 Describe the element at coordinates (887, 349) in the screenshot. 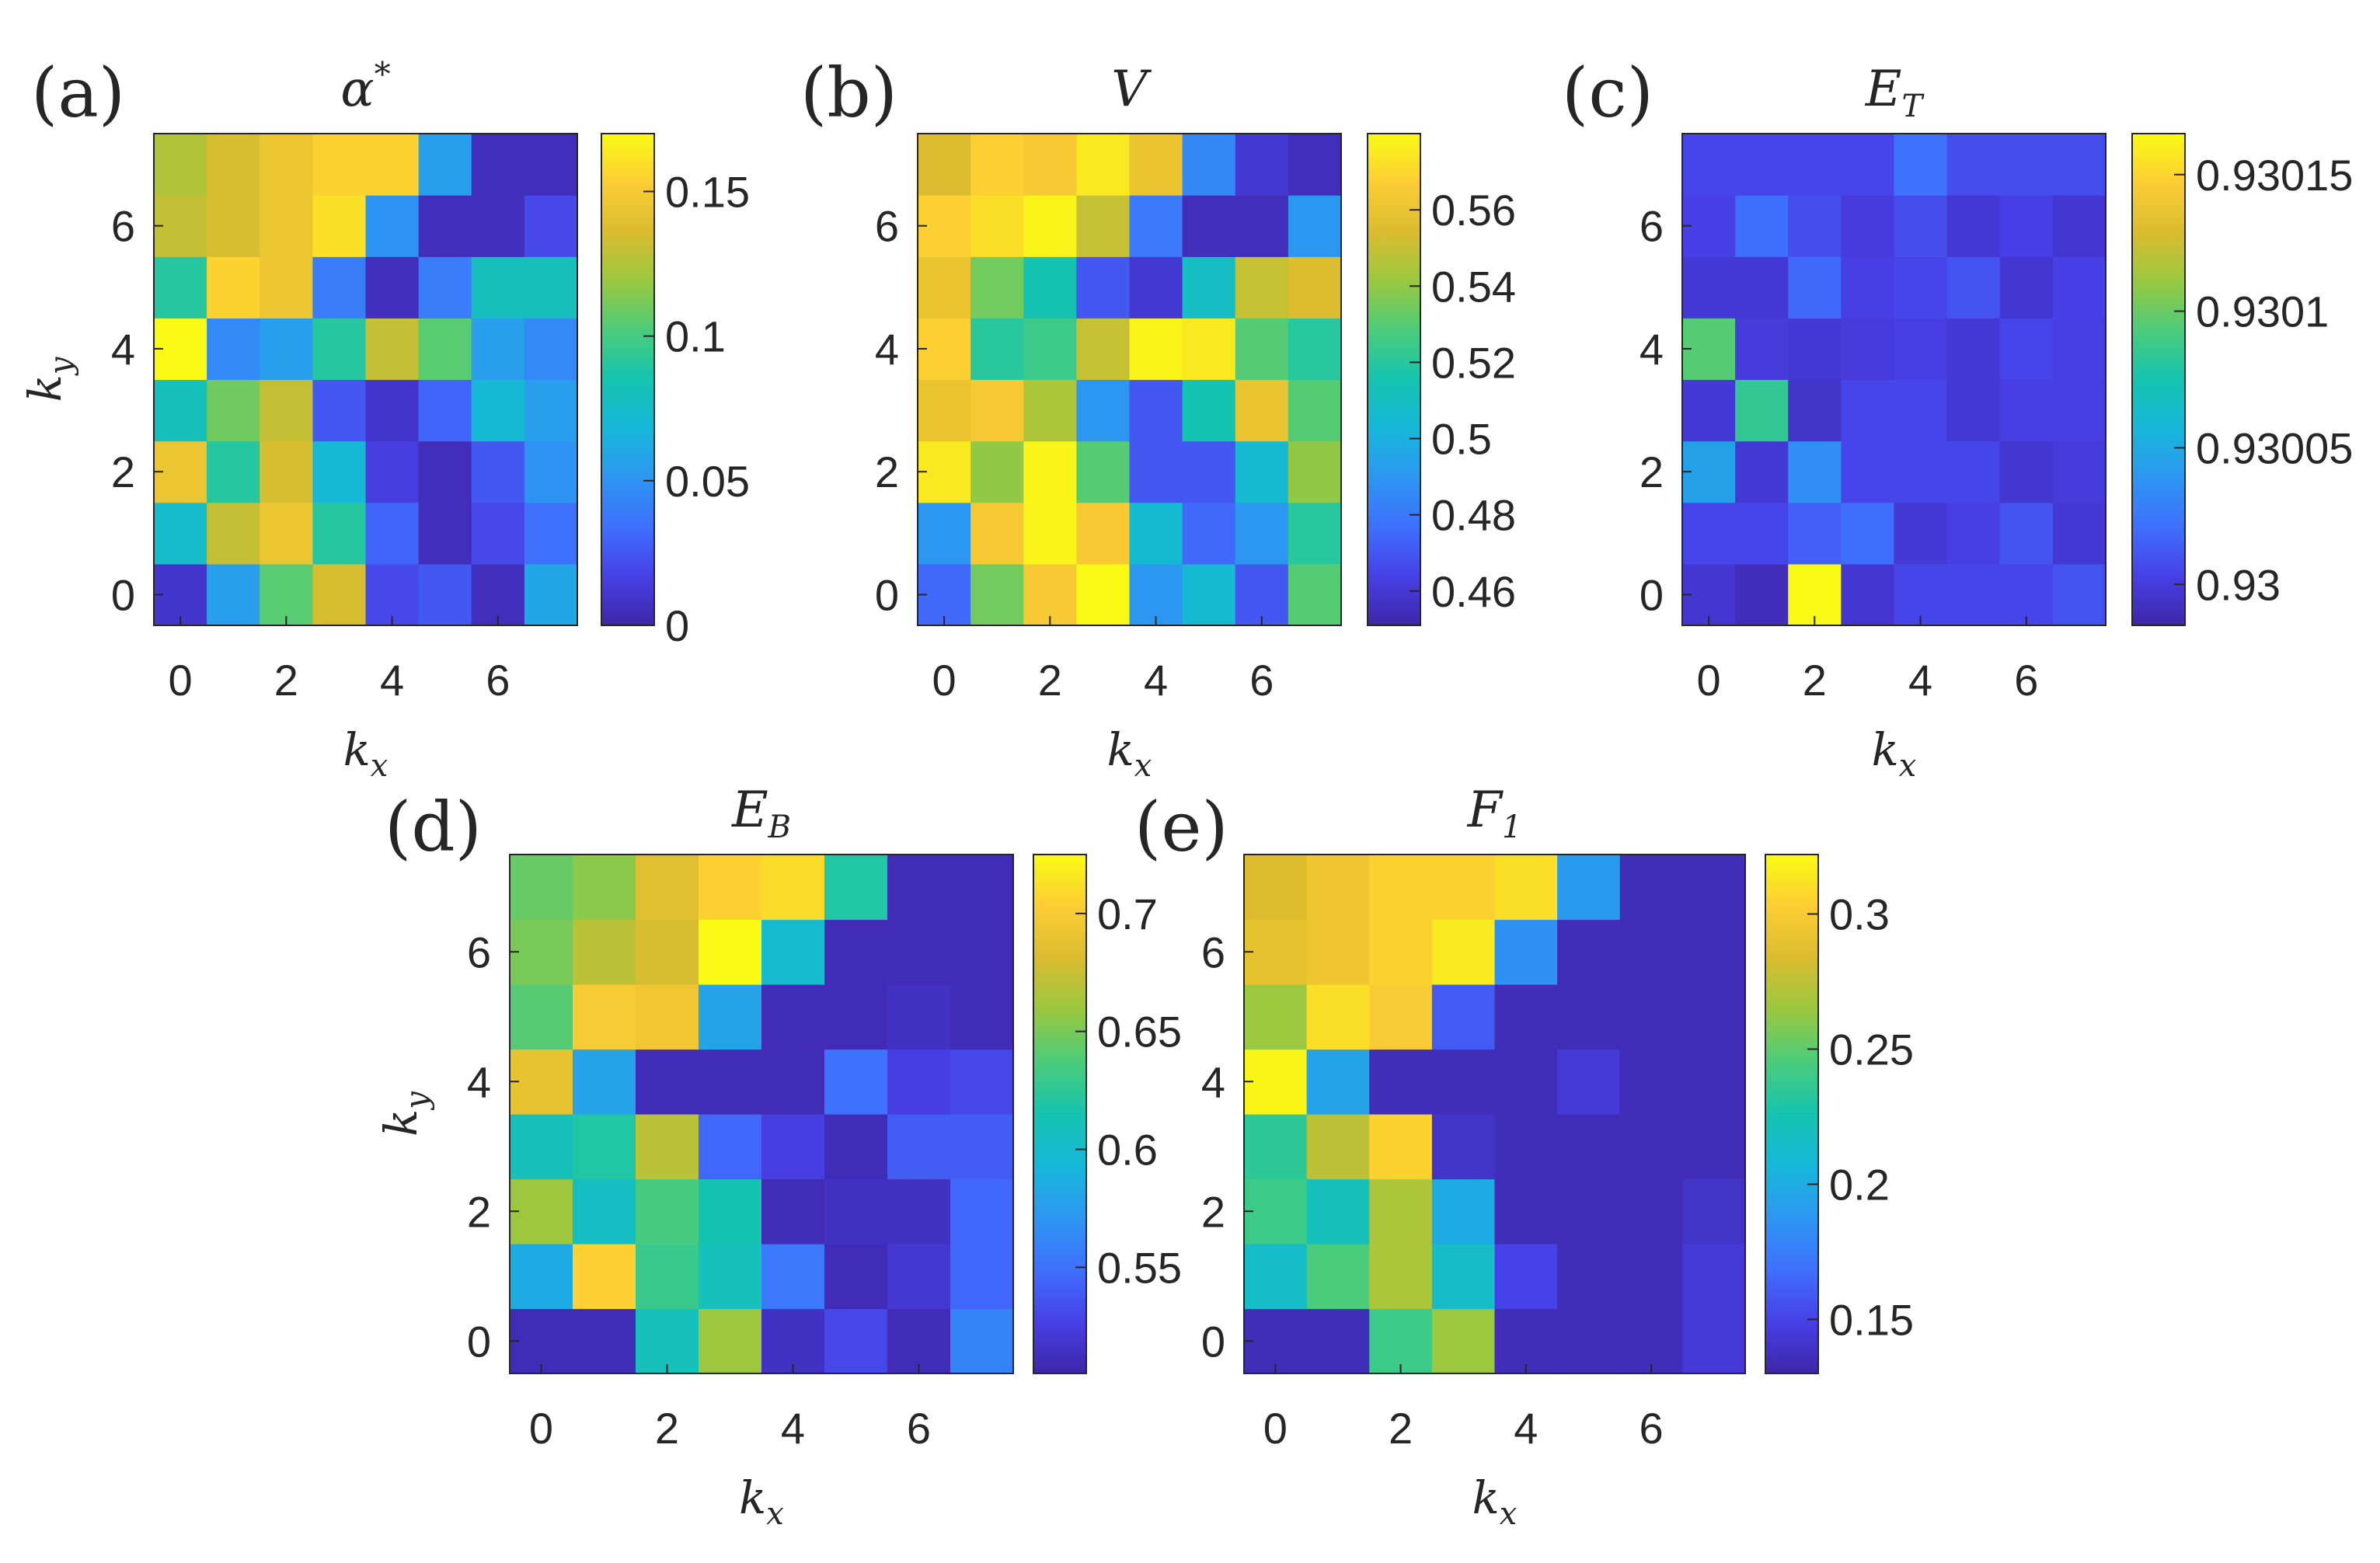

I see `y-tick-label: 4` at that location.